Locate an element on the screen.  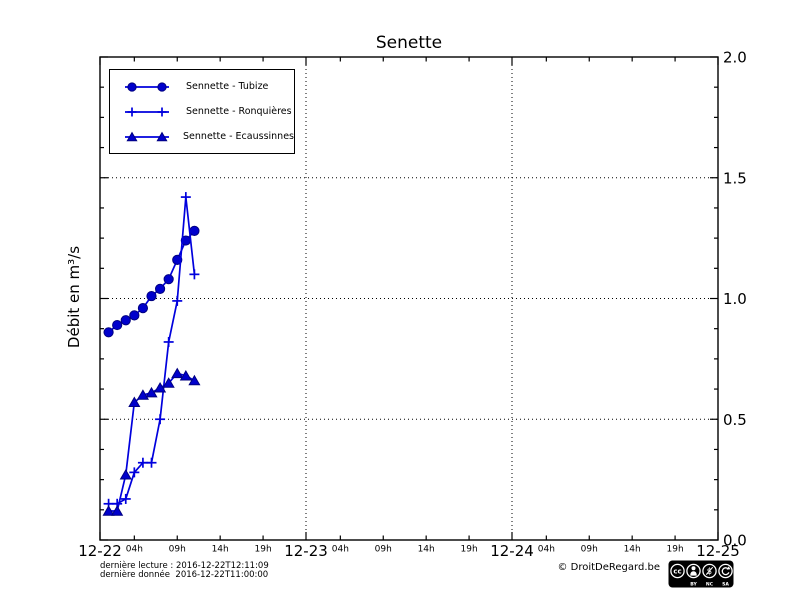
chart-title: Senette is located at coordinates (409, 43).